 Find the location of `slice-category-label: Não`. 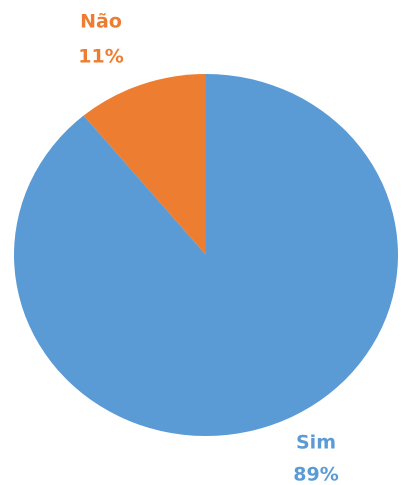

slice-category-label: Não is located at coordinates (101, 22).